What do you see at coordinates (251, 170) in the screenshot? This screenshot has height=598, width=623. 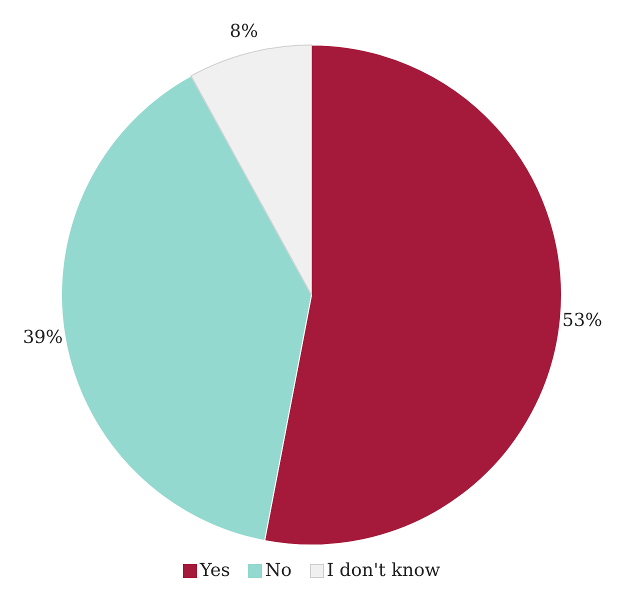 I see `pie-slice` at bounding box center [251, 170].